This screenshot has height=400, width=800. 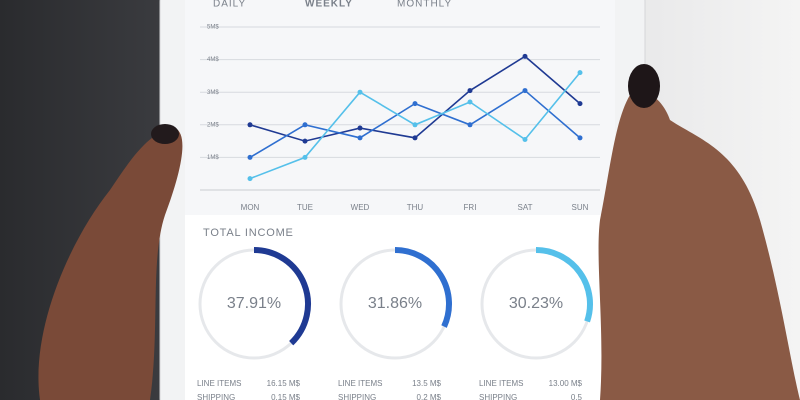 I want to click on tab: WEEKLY, so click(x=329, y=5).